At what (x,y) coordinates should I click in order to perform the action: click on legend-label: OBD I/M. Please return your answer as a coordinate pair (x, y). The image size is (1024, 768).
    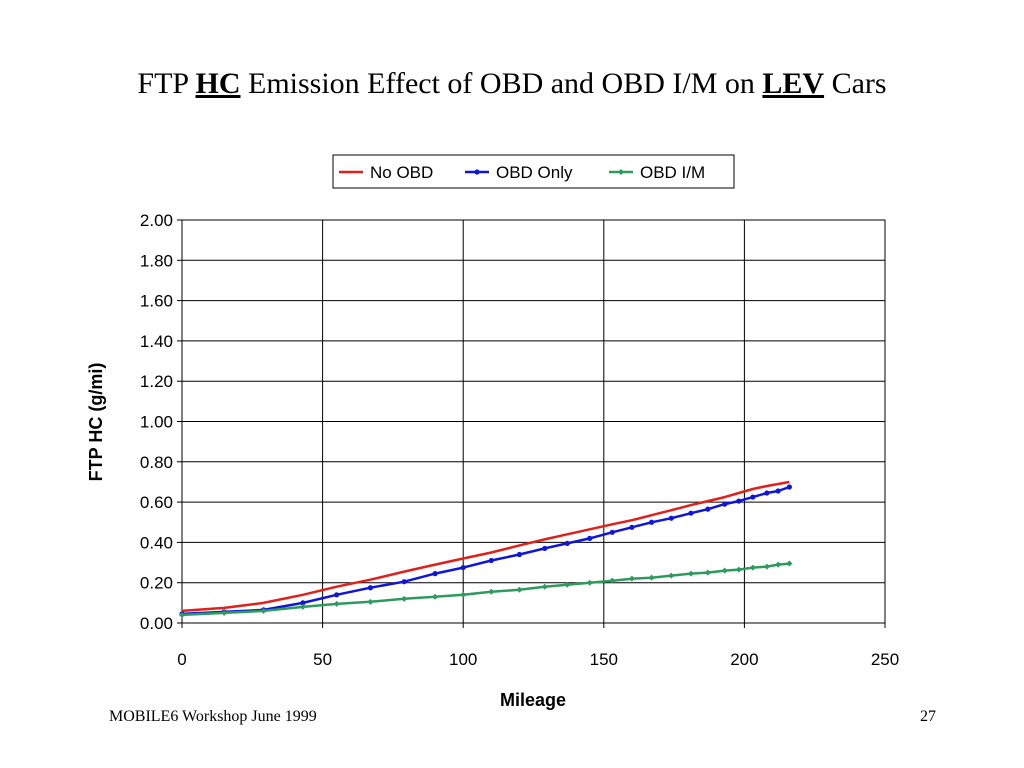
    Looking at the image, I should click on (672, 172).